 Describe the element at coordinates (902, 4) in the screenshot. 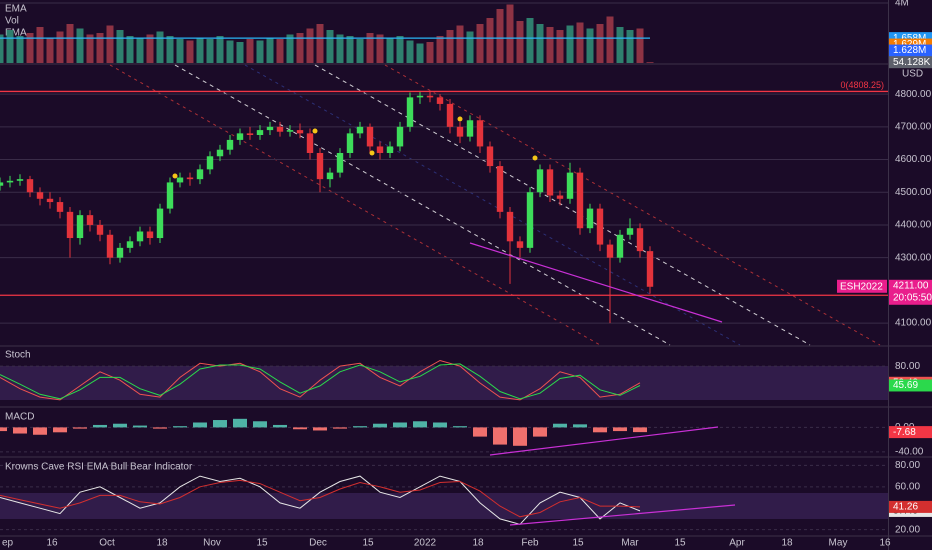

I see `y-tick-label: 4M` at that location.